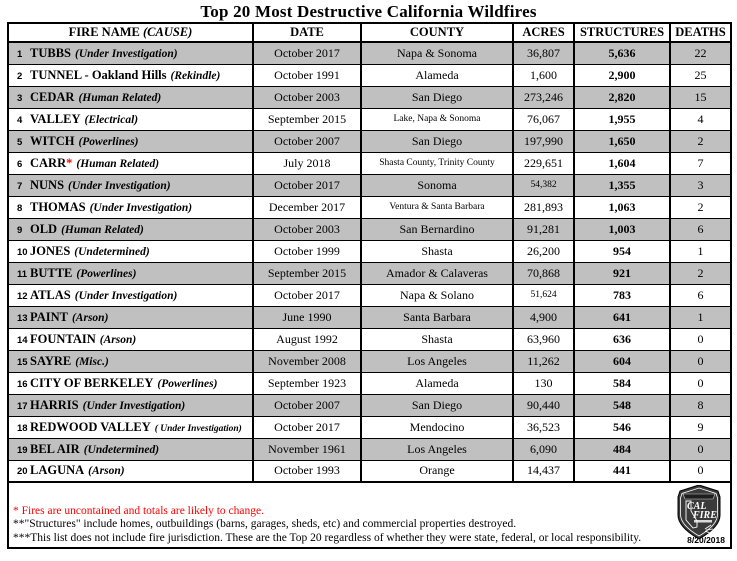 The image size is (737, 561). What do you see at coordinates (700, 53) in the screenshot?
I see `deaths-cell: 22` at bounding box center [700, 53].